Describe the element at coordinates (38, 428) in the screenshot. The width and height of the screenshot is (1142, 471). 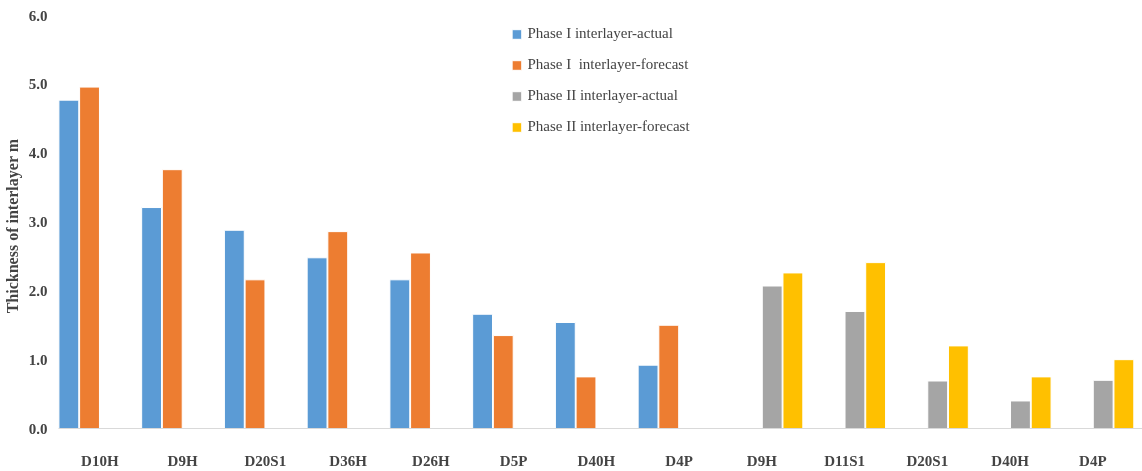
I see `y-tick-label: 0.0` at that location.